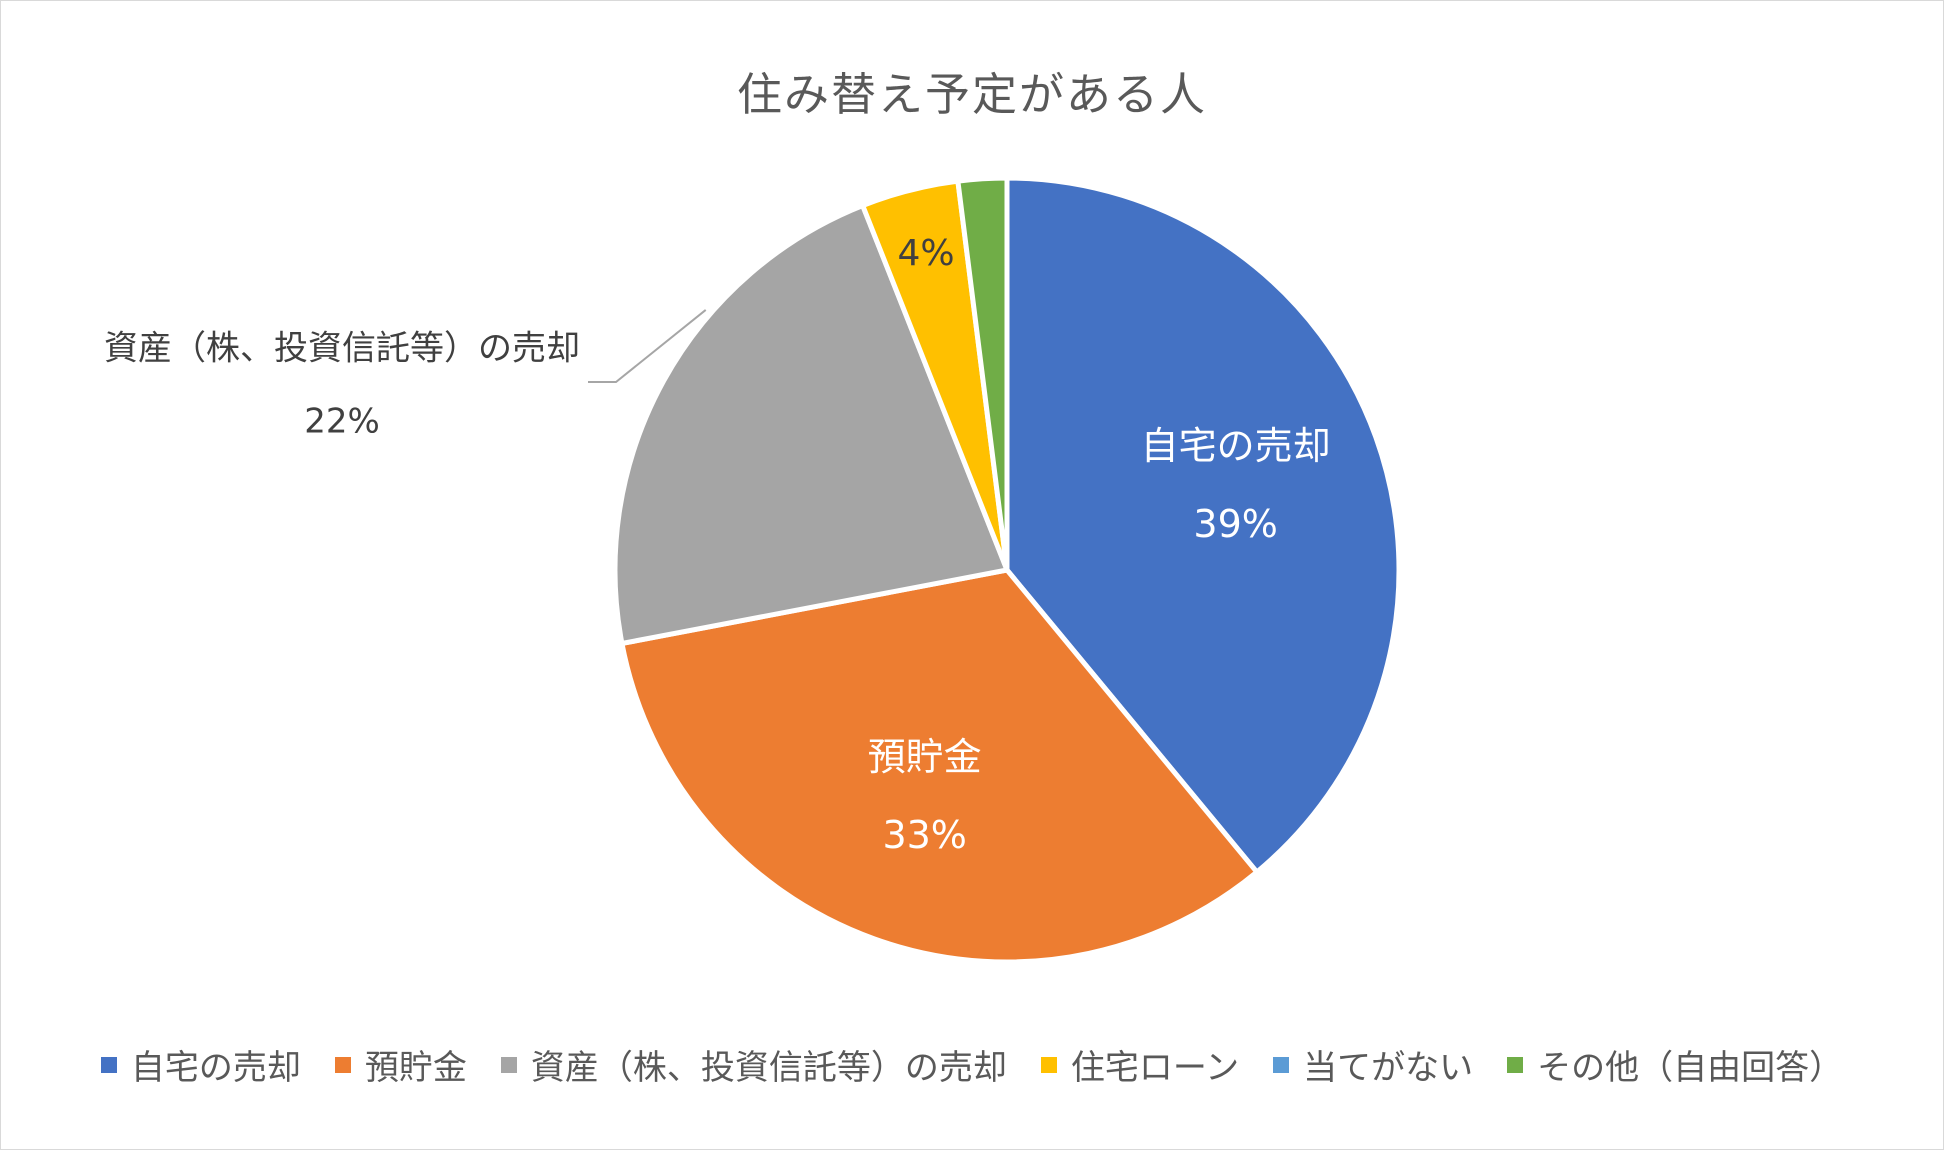 This screenshot has height=1150, width=1944. Describe the element at coordinates (926, 253) in the screenshot. I see `data-label-value-4: 4%` at that location.